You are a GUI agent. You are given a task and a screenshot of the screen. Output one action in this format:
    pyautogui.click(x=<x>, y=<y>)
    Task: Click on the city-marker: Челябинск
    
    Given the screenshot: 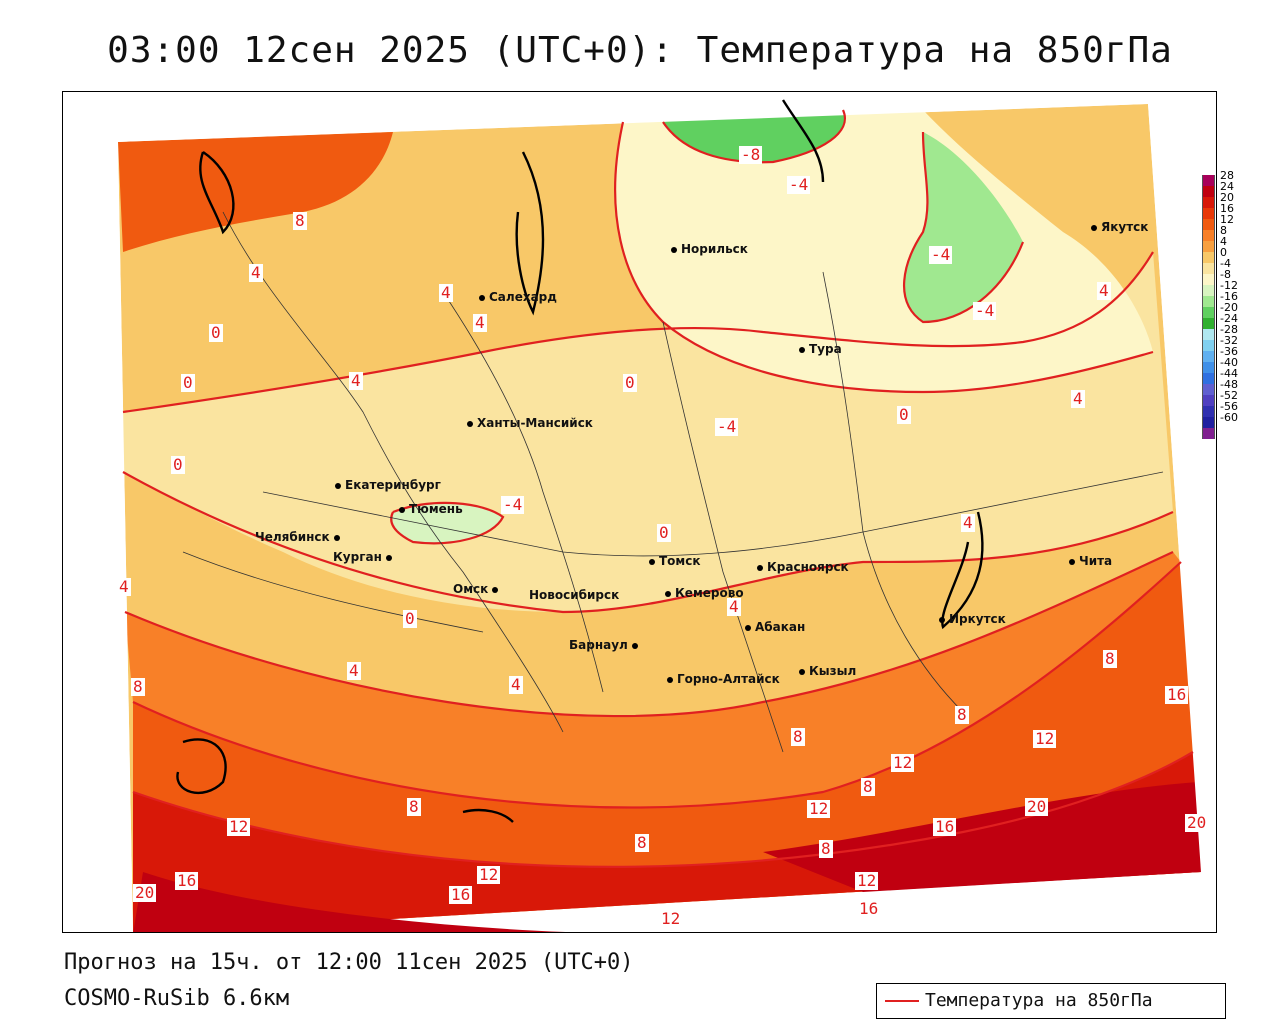 What is the action you would take?
    pyautogui.click(x=299, y=537)
    